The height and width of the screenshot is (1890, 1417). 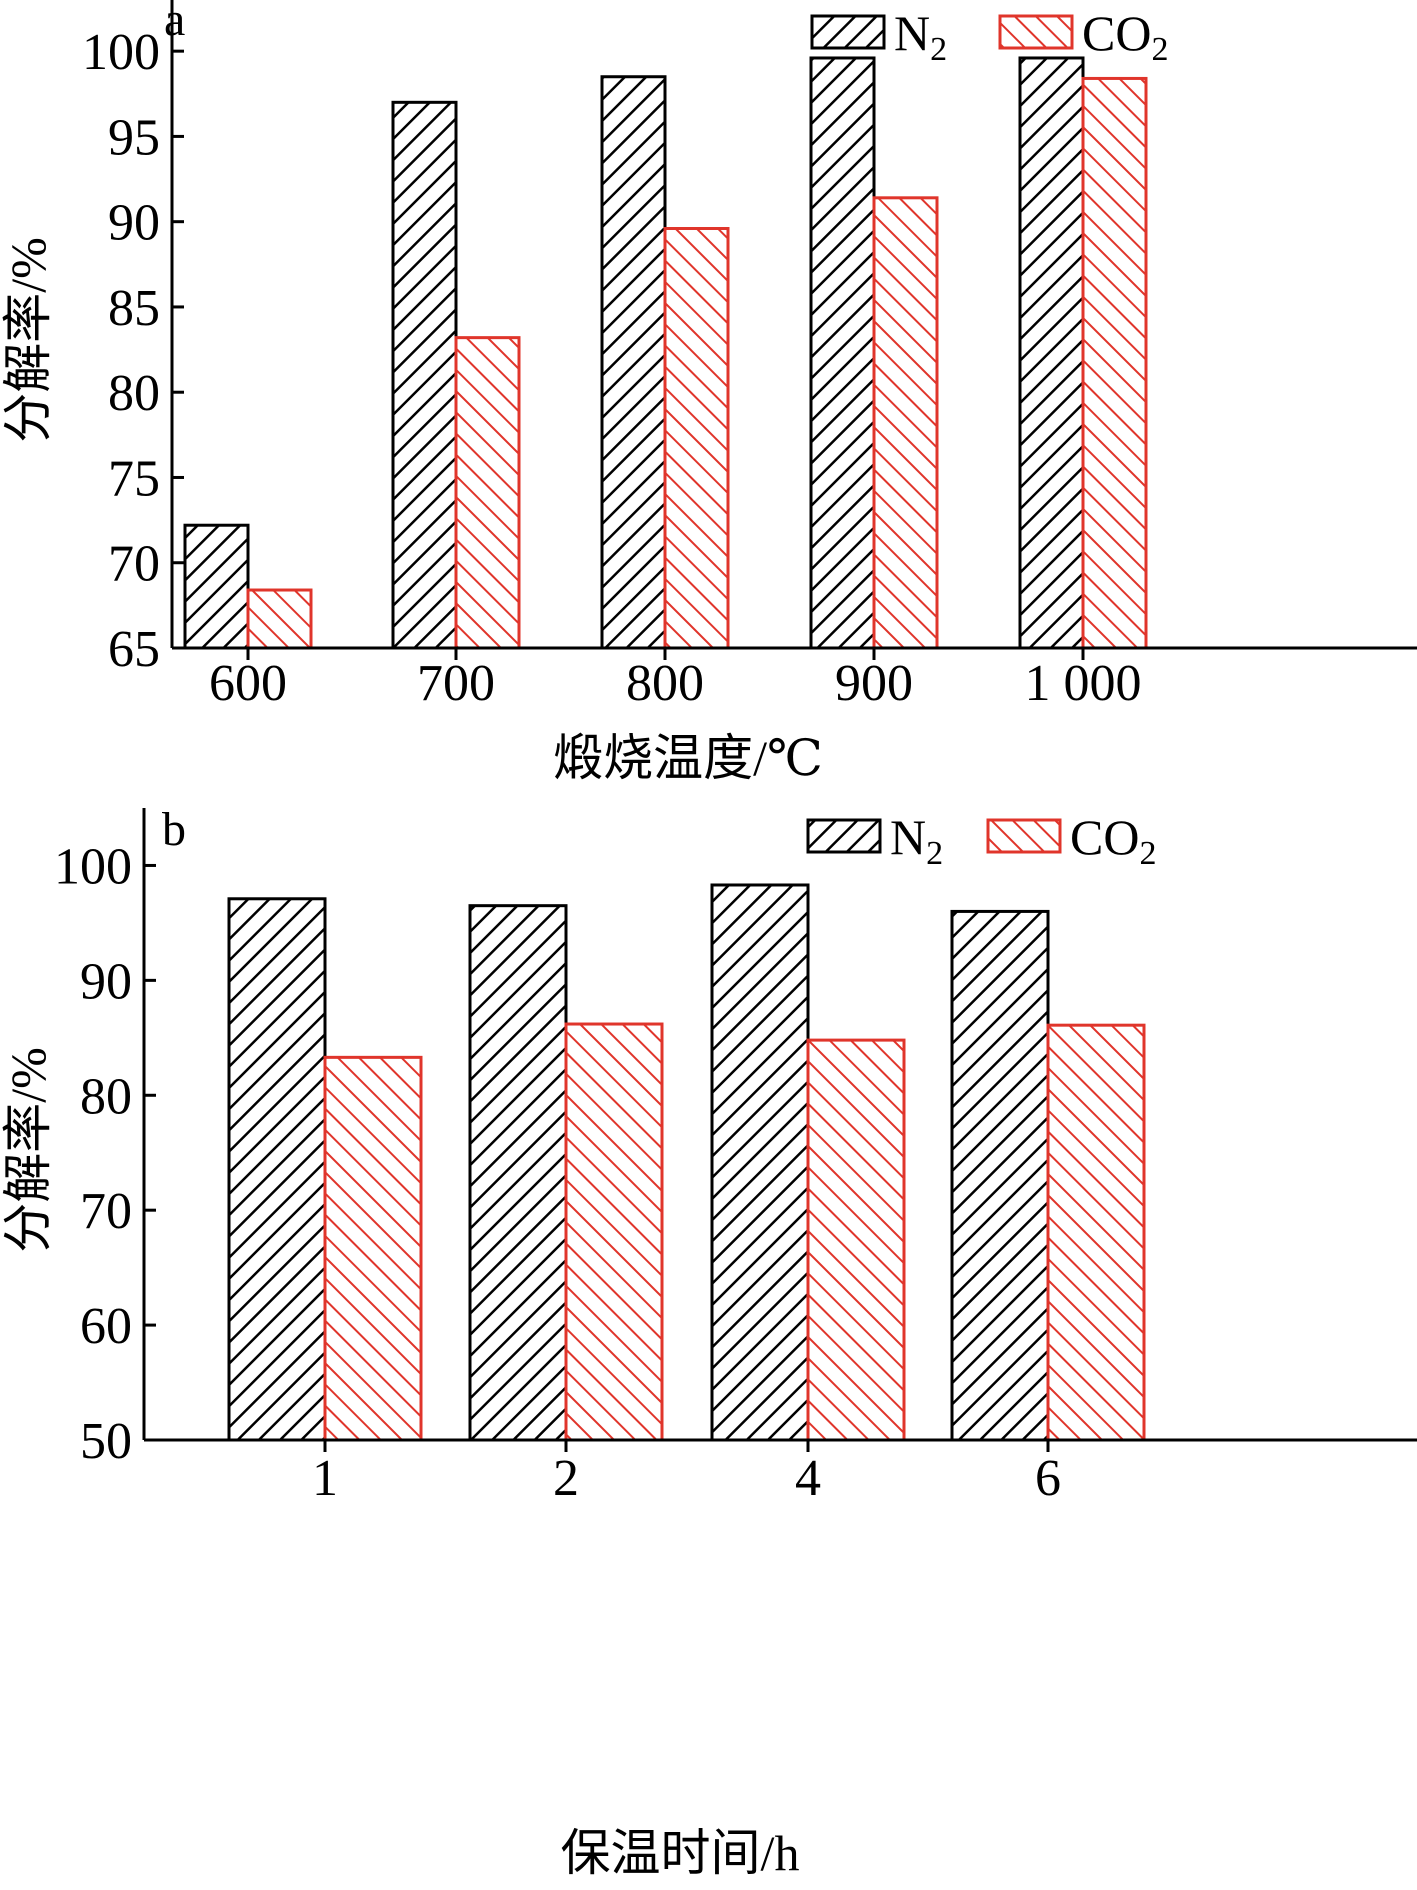 I want to click on x-tick-label: 1, so click(x=325, y=1478).